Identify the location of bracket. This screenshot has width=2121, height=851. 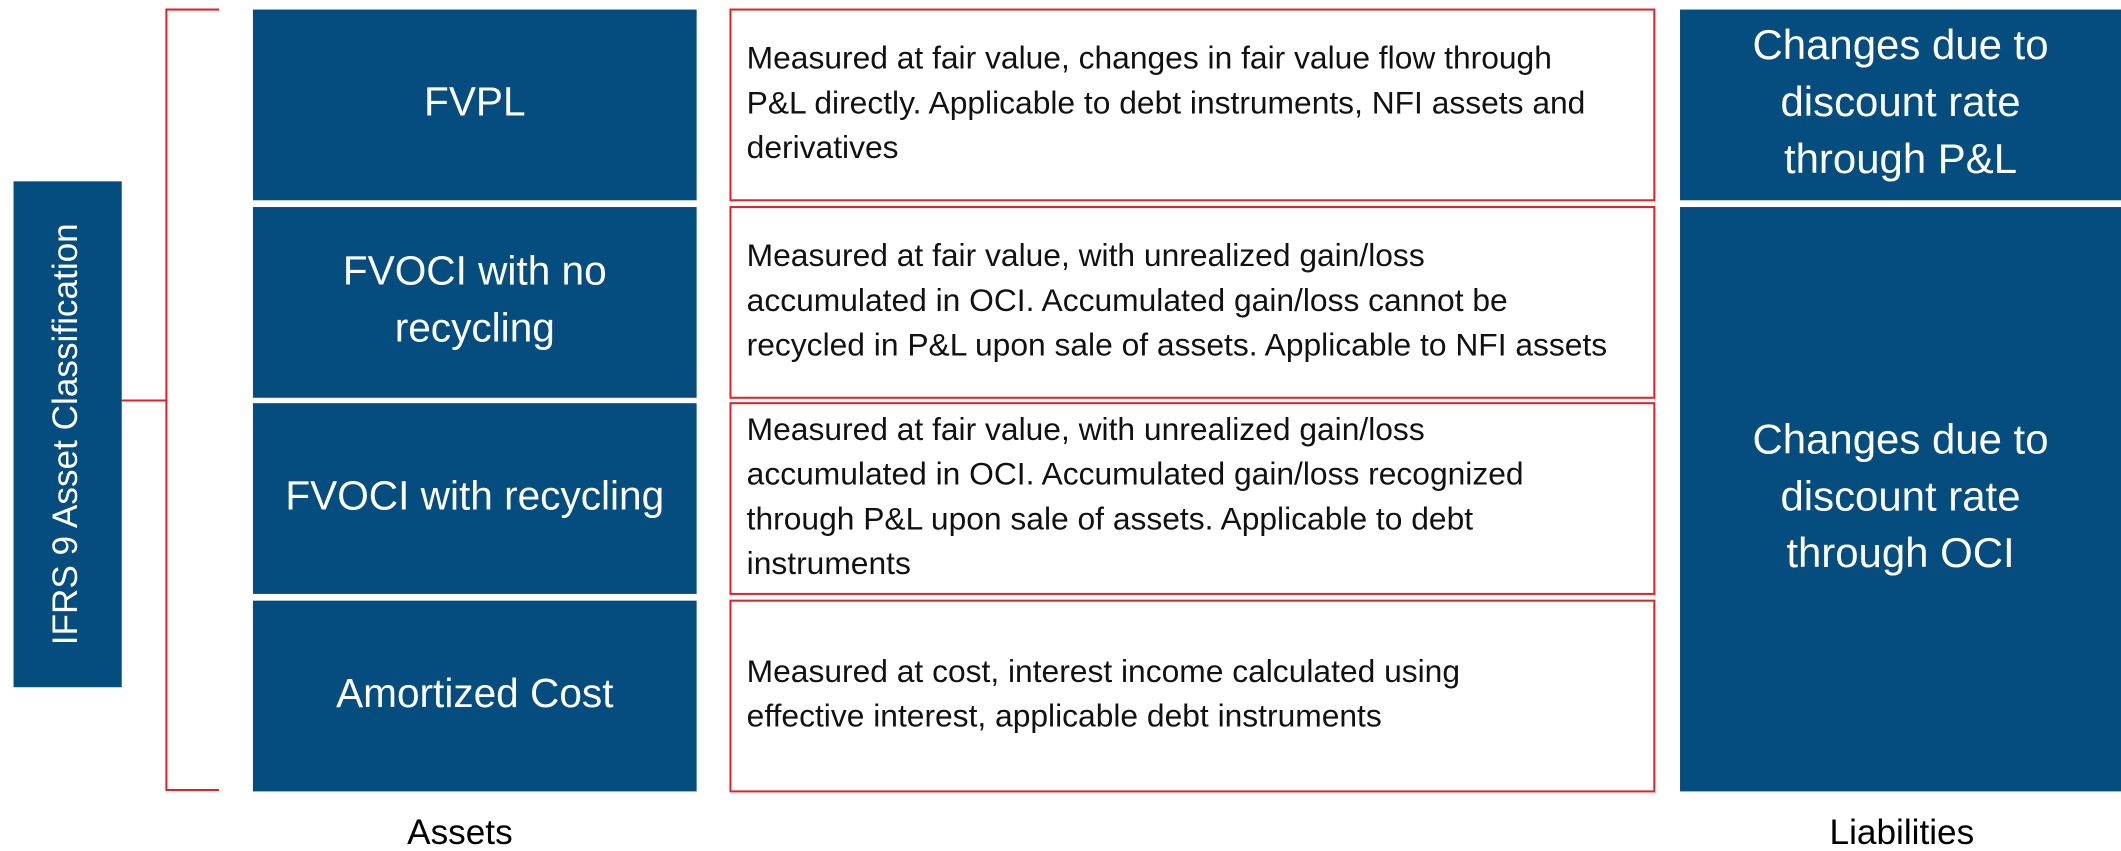
(170, 400).